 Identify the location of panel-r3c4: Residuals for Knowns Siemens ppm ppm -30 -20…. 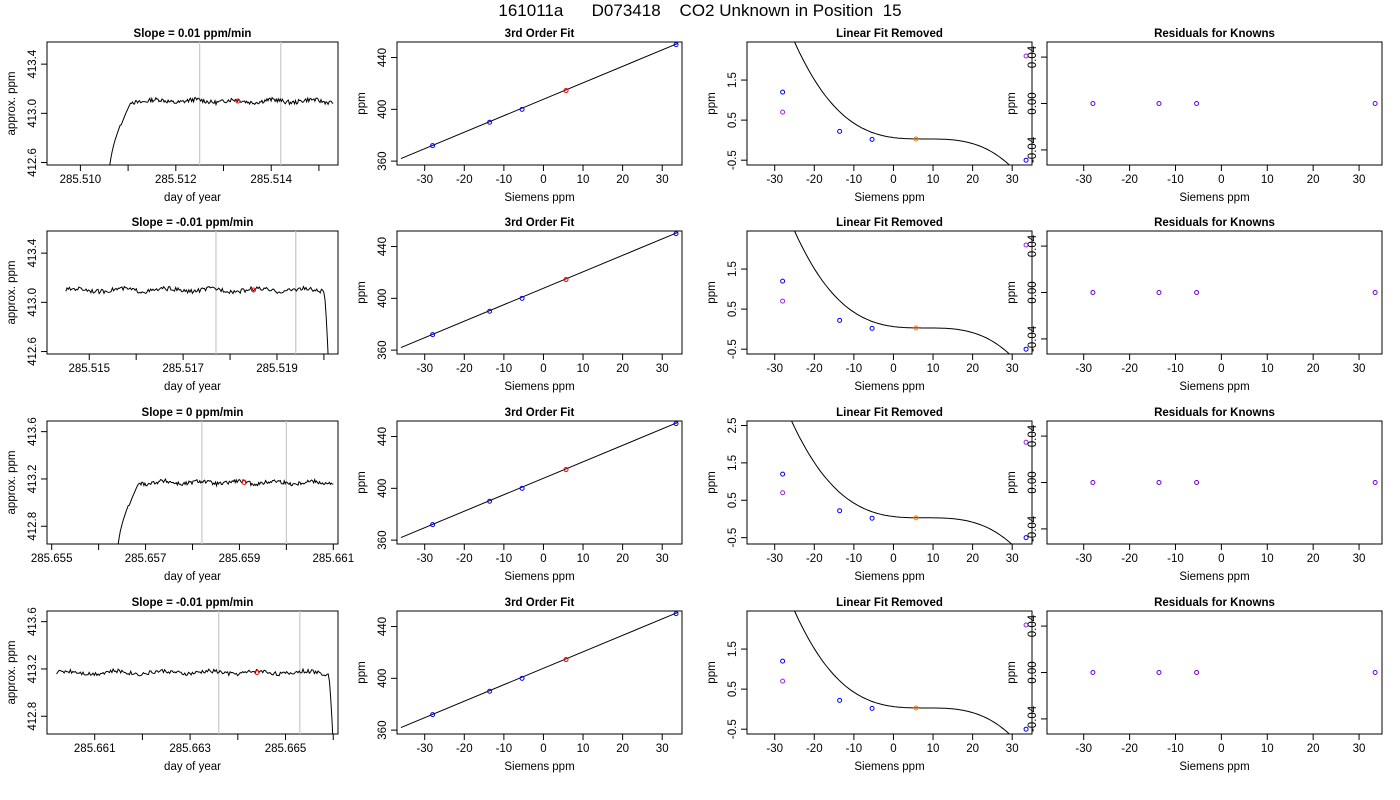
(1194, 495).